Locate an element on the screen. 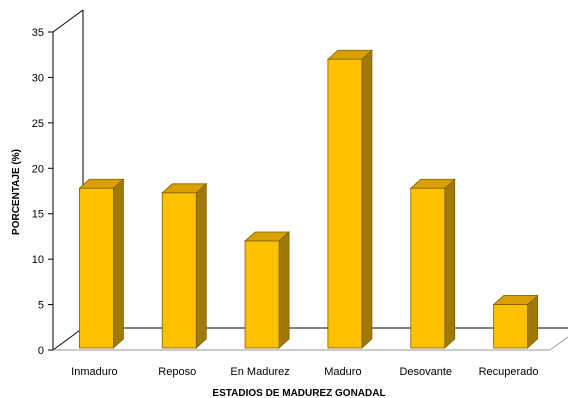 The width and height of the screenshot is (568, 398). x-category-label: Inmaduro is located at coordinates (94, 372).